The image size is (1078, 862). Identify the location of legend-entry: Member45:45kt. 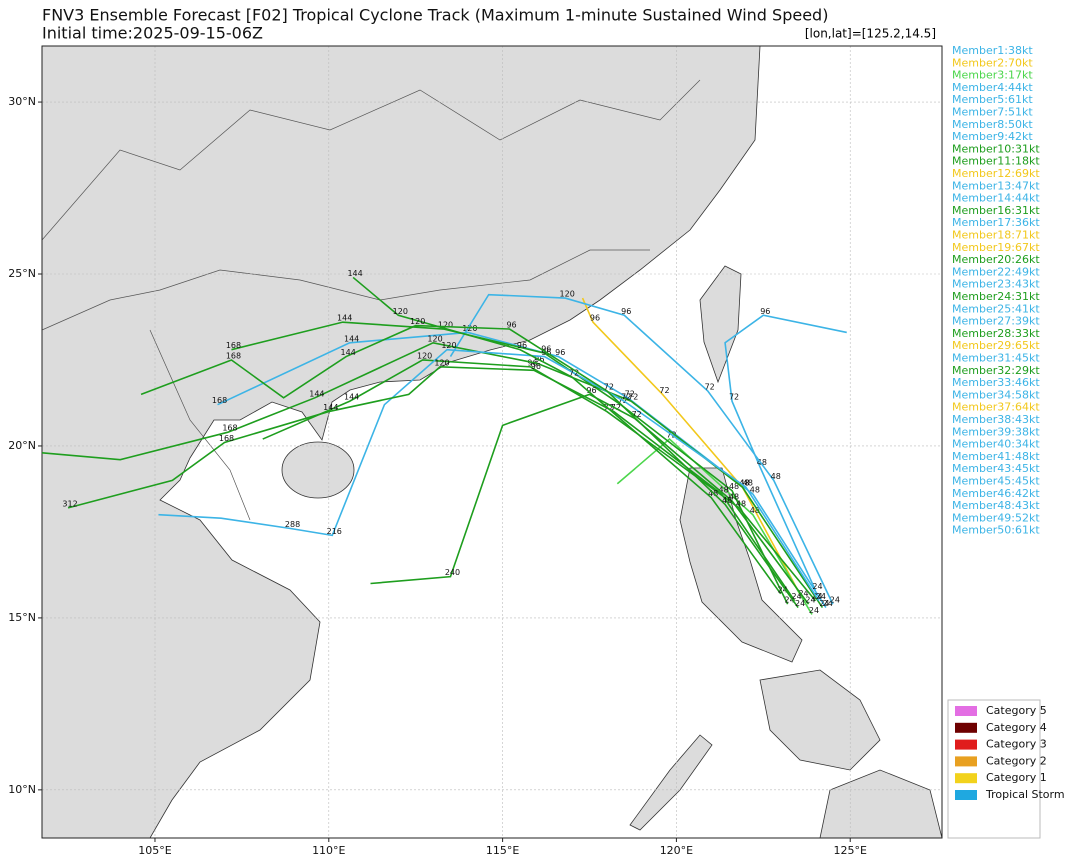
(996, 481).